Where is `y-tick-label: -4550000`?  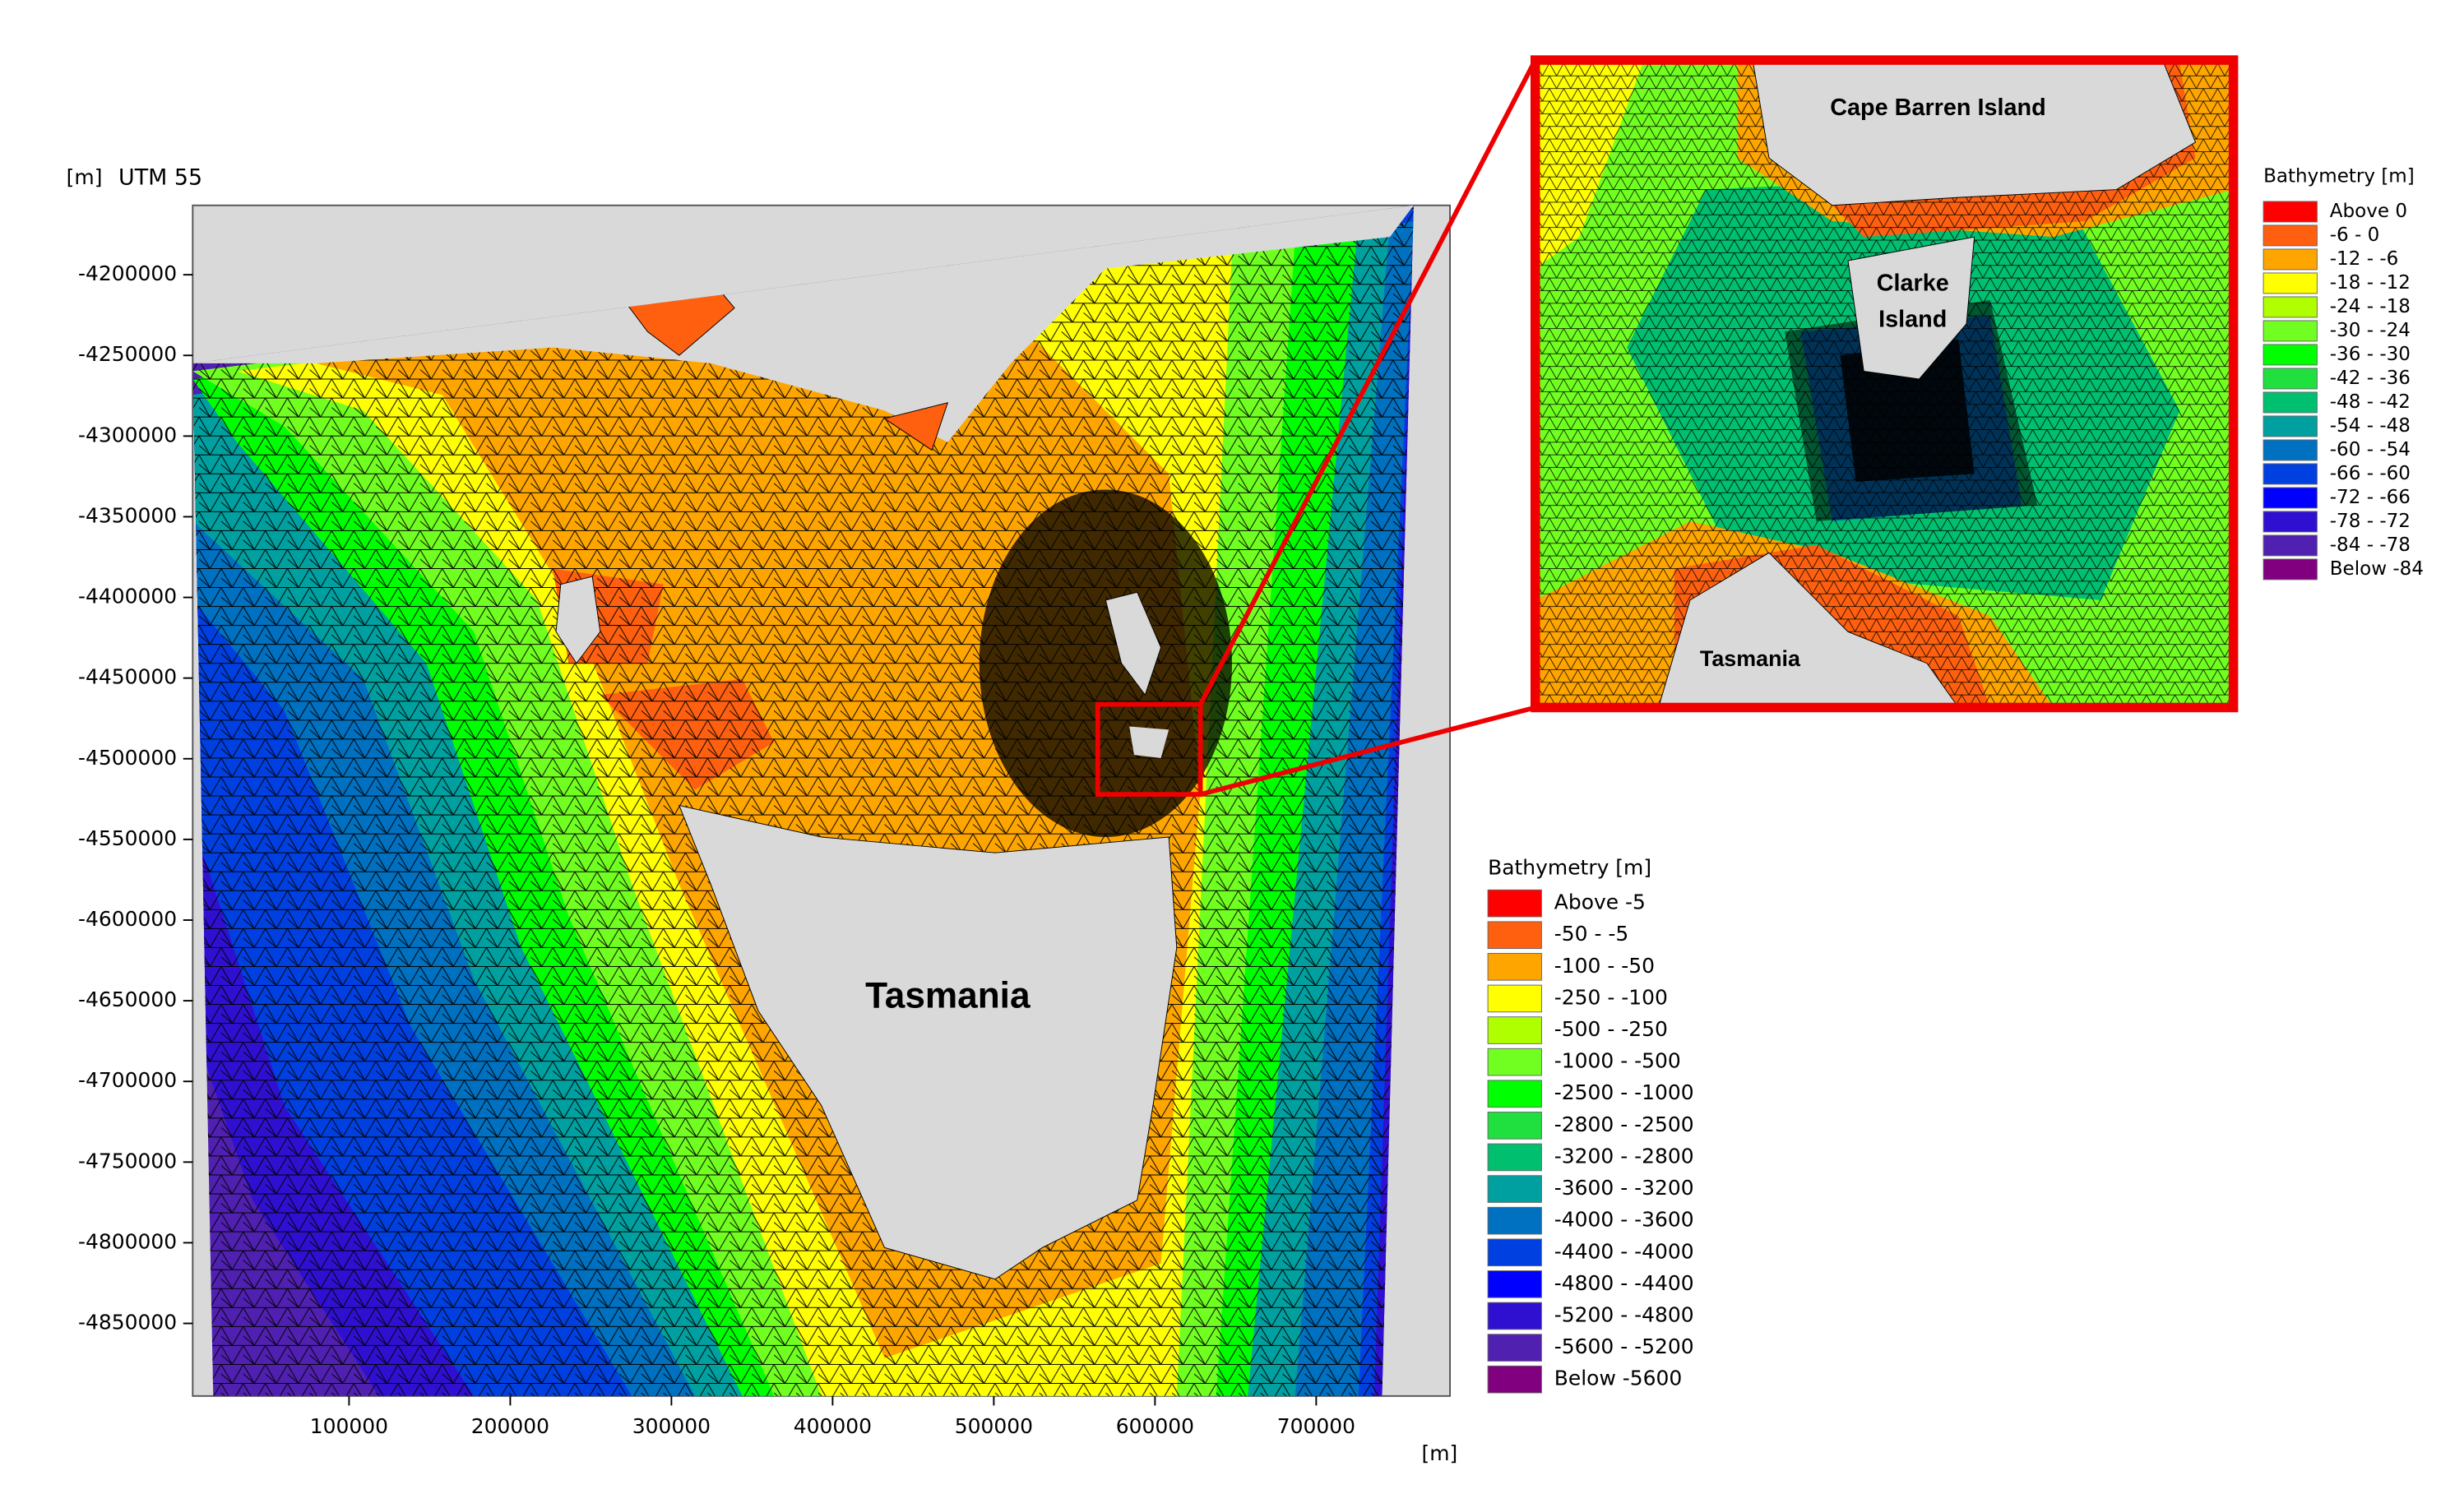 y-tick-label: -4550000 is located at coordinates (127, 838).